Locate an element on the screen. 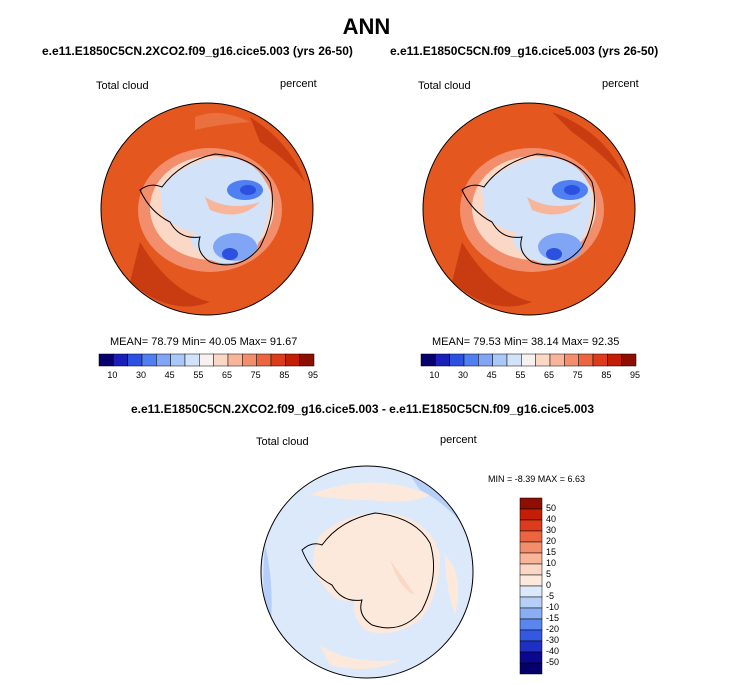  figure-title: ANN is located at coordinates (366, 26).